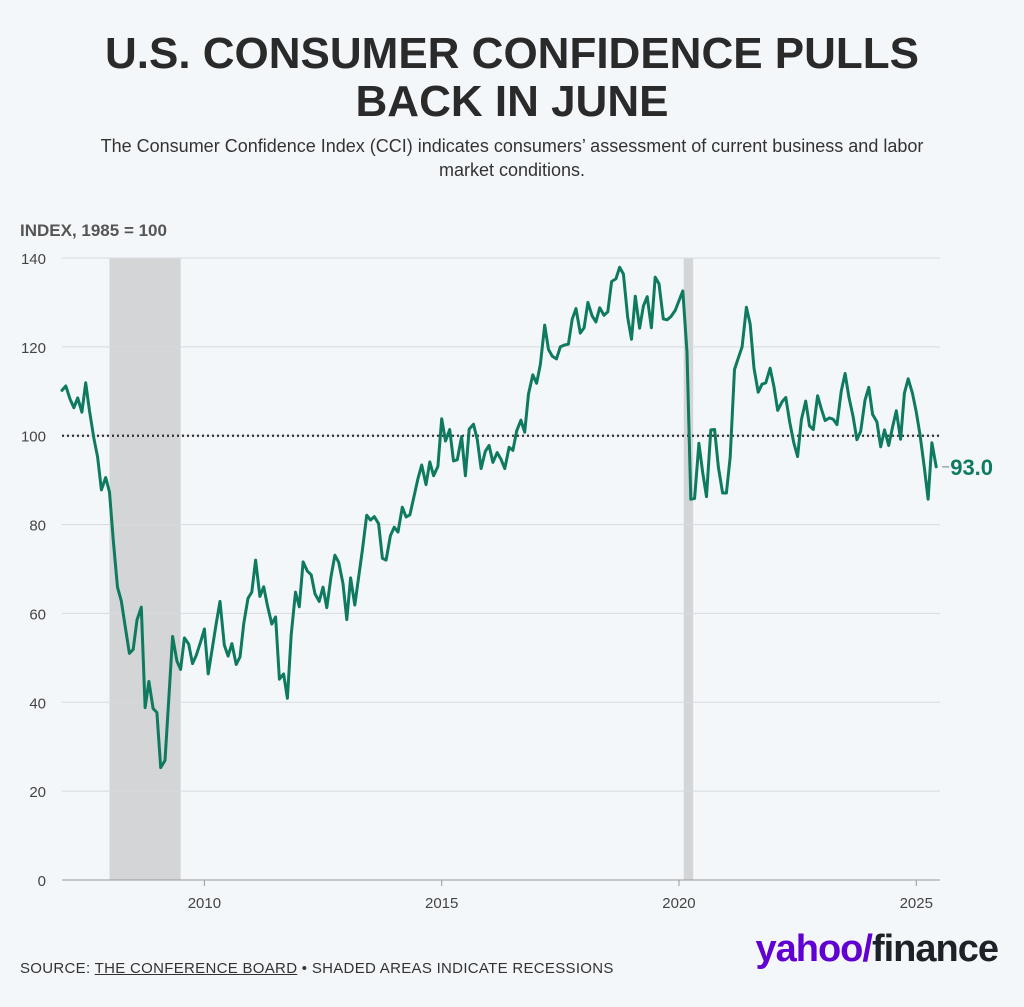  I want to click on y-tick-label-120: 120, so click(33, 348).